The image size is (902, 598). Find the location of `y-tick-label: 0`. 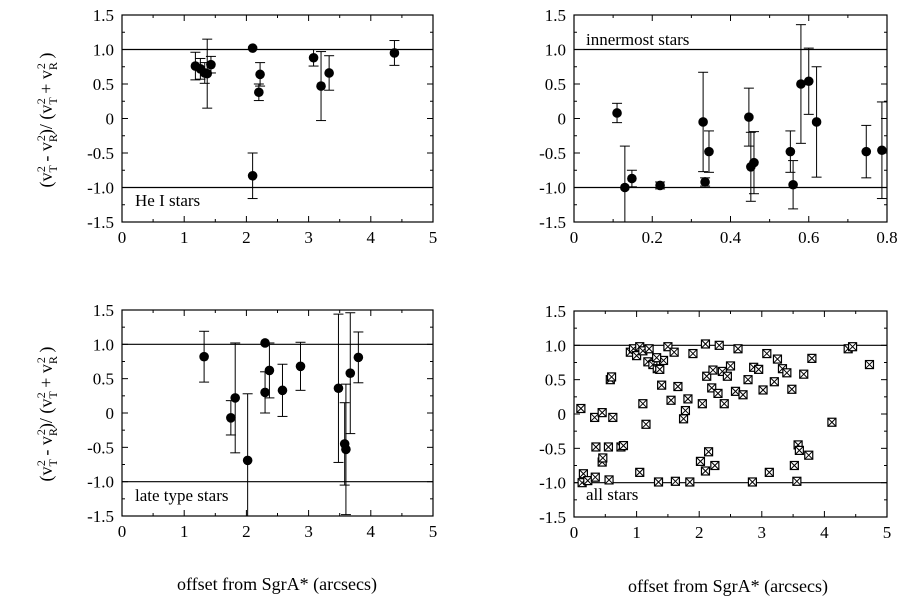

y-tick-label: 0 is located at coordinates (110, 413).